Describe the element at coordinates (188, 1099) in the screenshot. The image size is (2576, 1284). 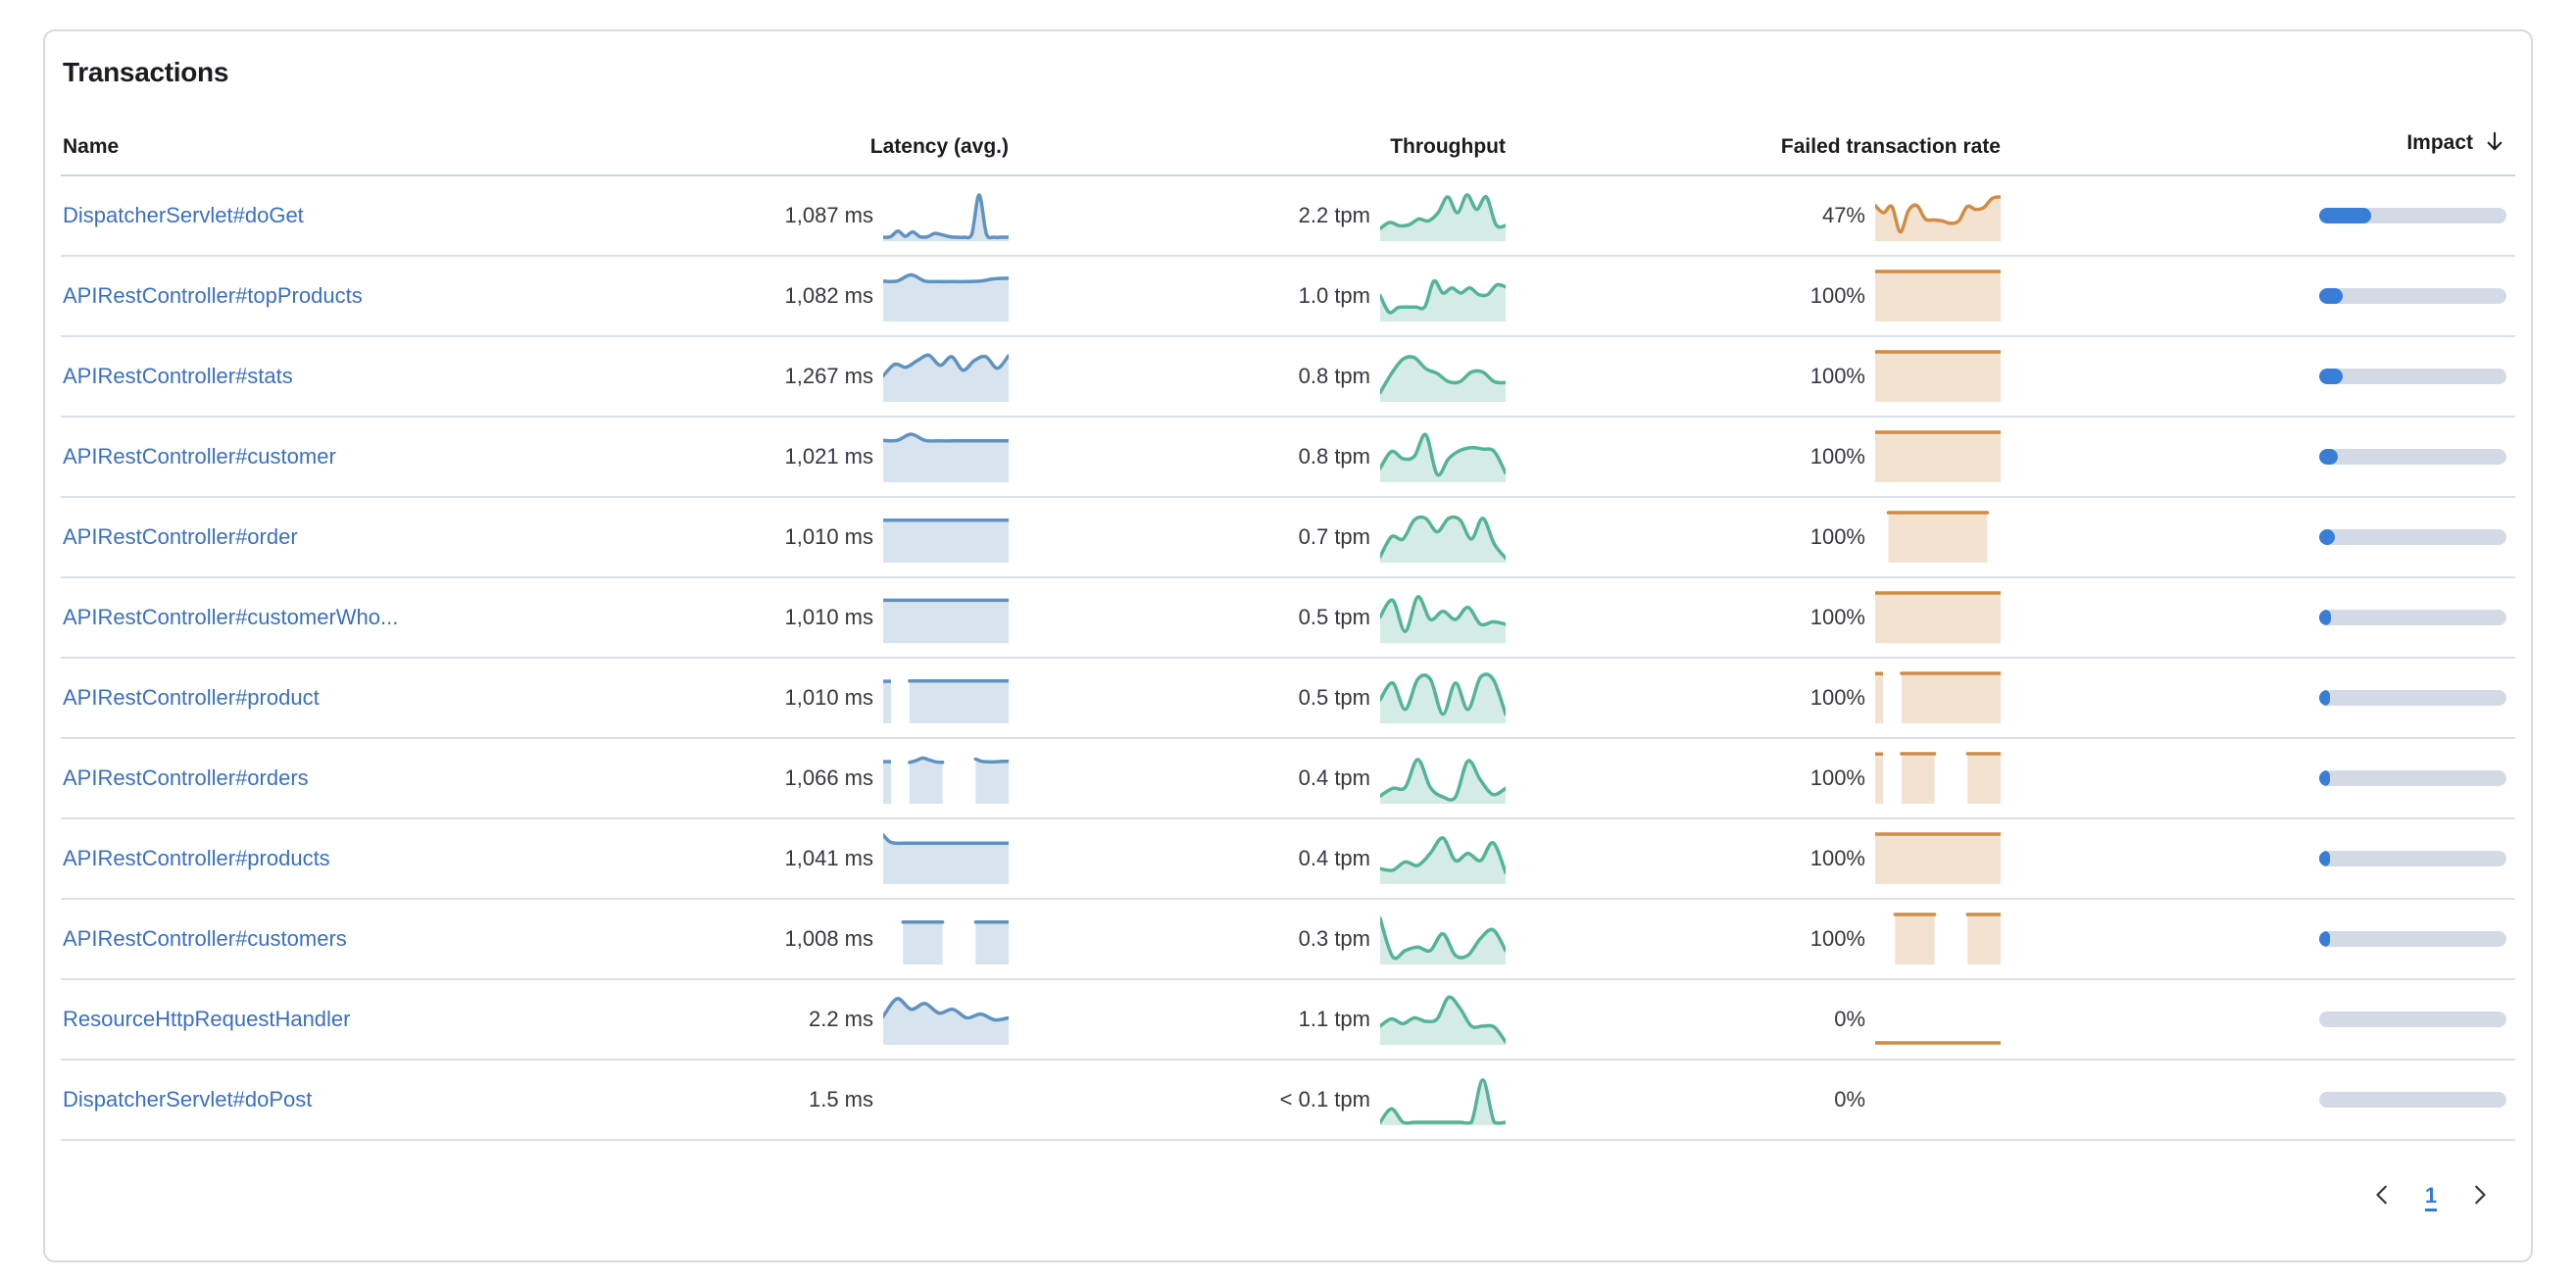
I see `transaction-name-link: DispatcherServlet#doPost` at that location.